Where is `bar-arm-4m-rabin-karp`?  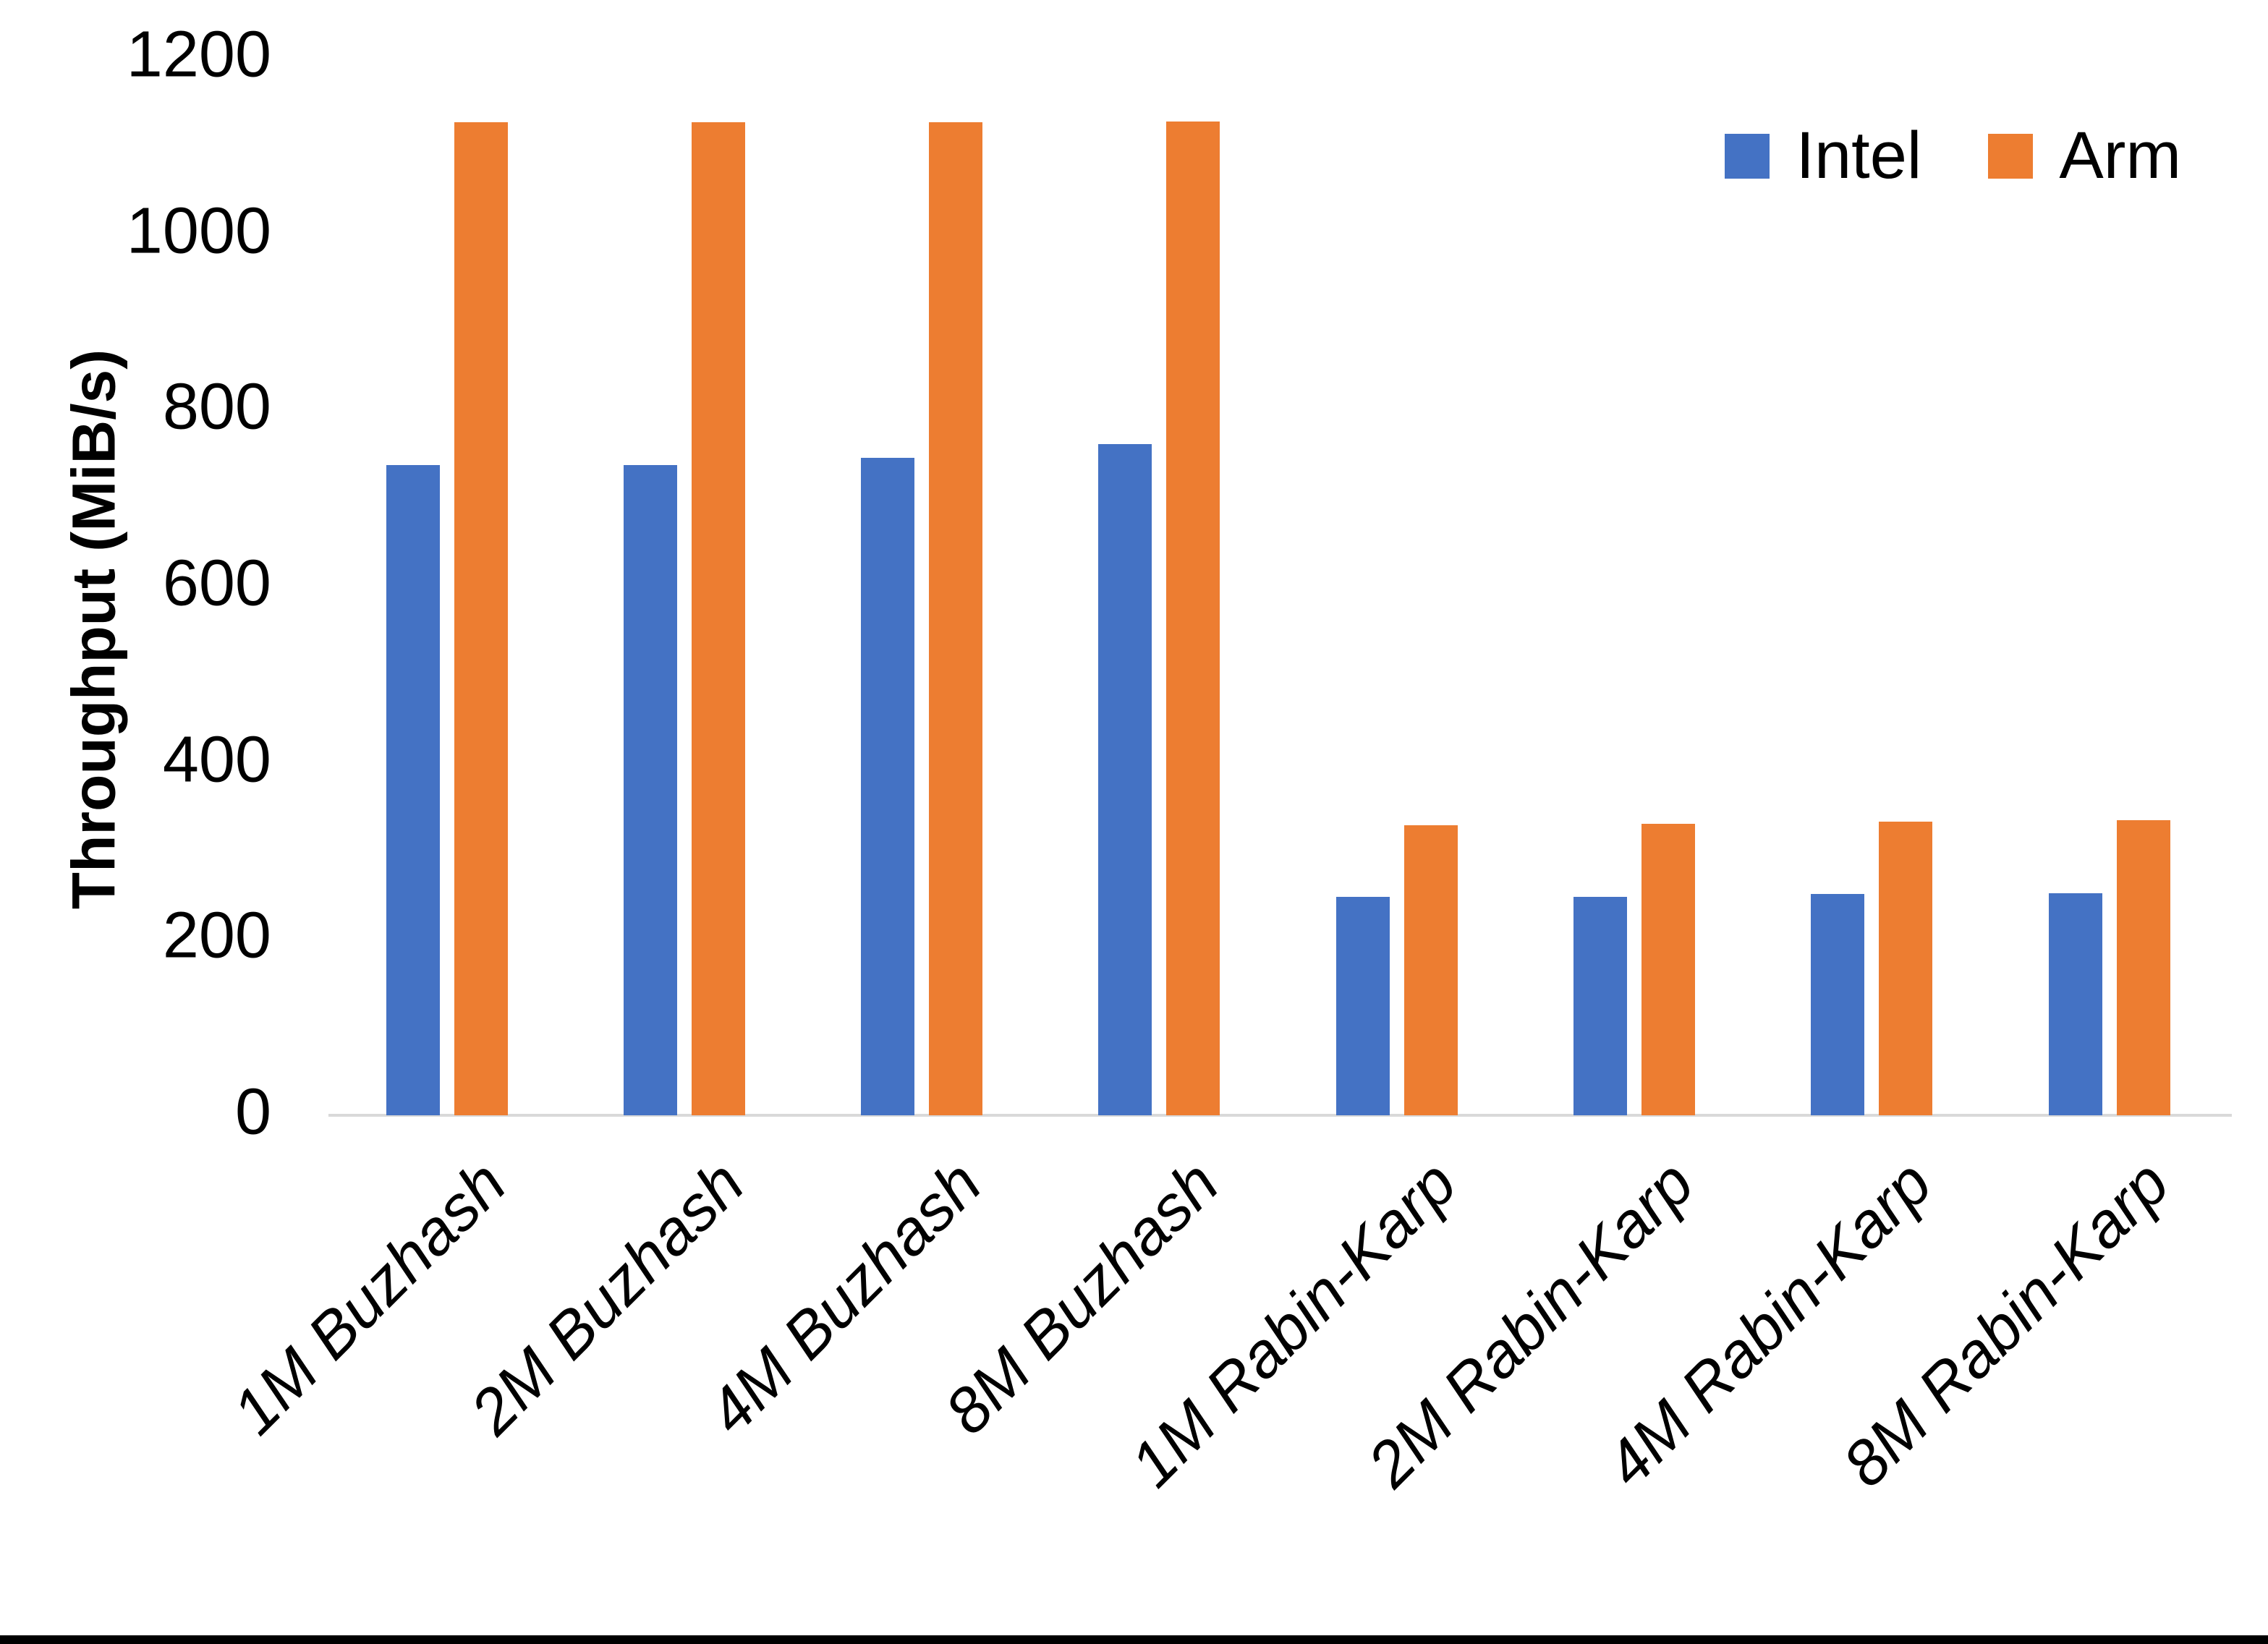 bar-arm-4m-rabin-karp is located at coordinates (1906, 968).